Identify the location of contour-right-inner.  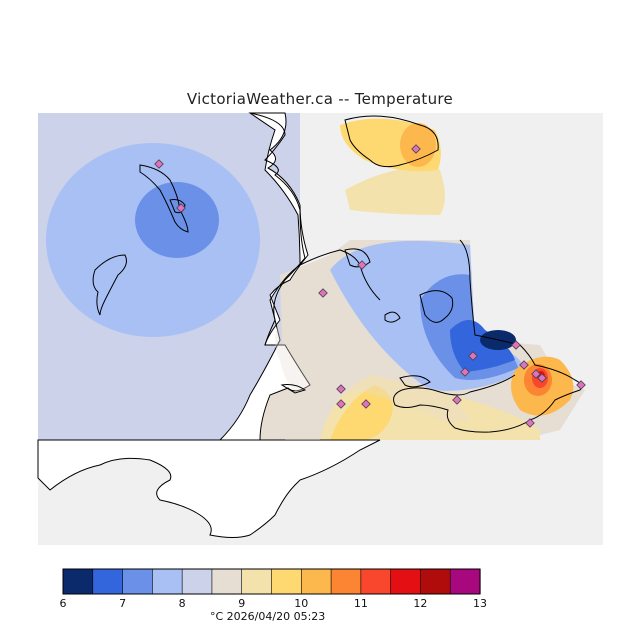
(482, 346).